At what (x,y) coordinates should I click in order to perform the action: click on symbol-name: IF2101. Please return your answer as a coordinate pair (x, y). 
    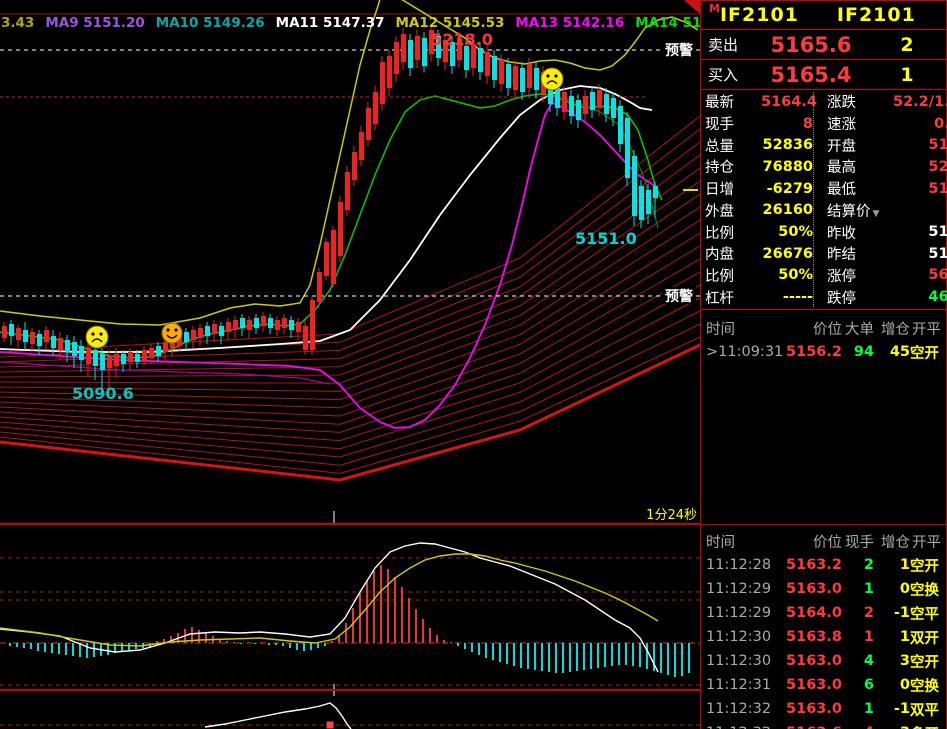
    Looking at the image, I should click on (759, 15).